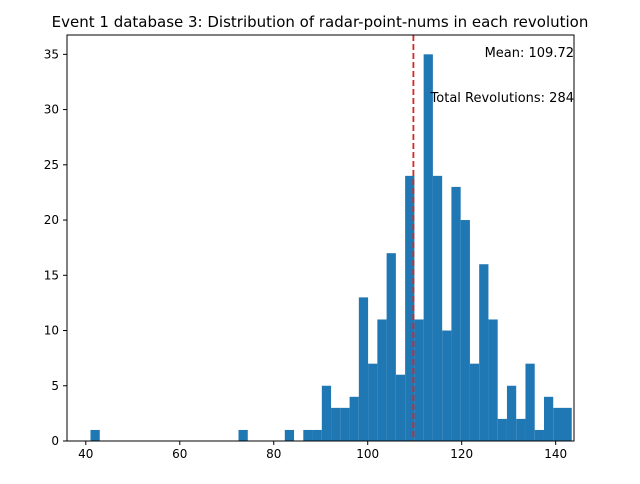 The image size is (640, 484). Describe the element at coordinates (51, 331) in the screenshot. I see `y-tick-label: 10` at that location.